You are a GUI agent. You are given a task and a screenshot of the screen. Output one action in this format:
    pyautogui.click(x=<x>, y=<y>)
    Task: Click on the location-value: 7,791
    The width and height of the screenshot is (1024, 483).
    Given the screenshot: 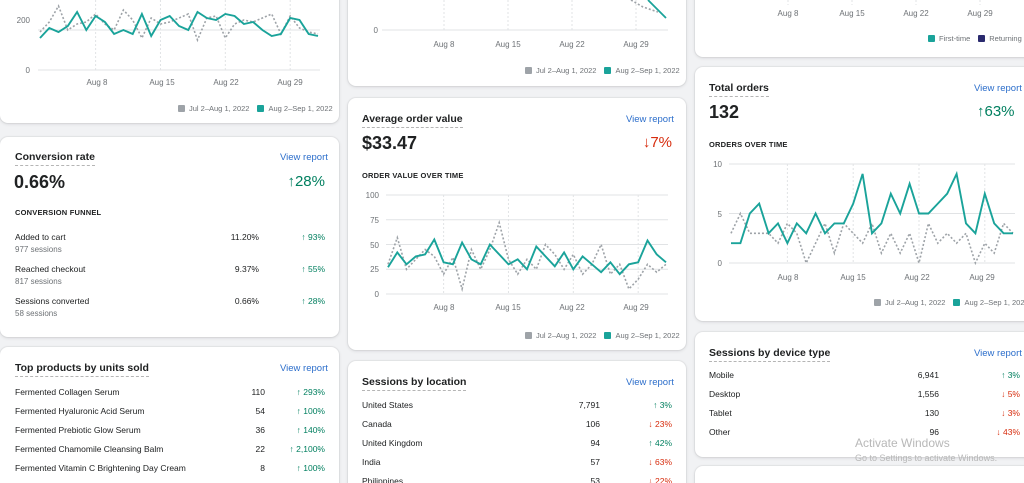 What is the action you would take?
    pyautogui.click(x=589, y=405)
    